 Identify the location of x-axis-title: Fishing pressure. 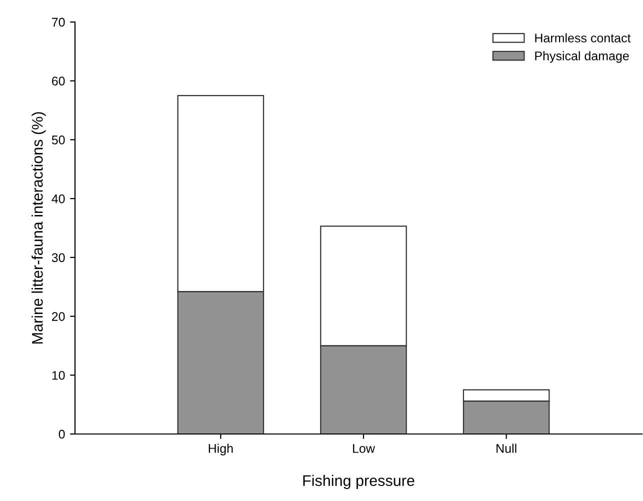
(358, 482).